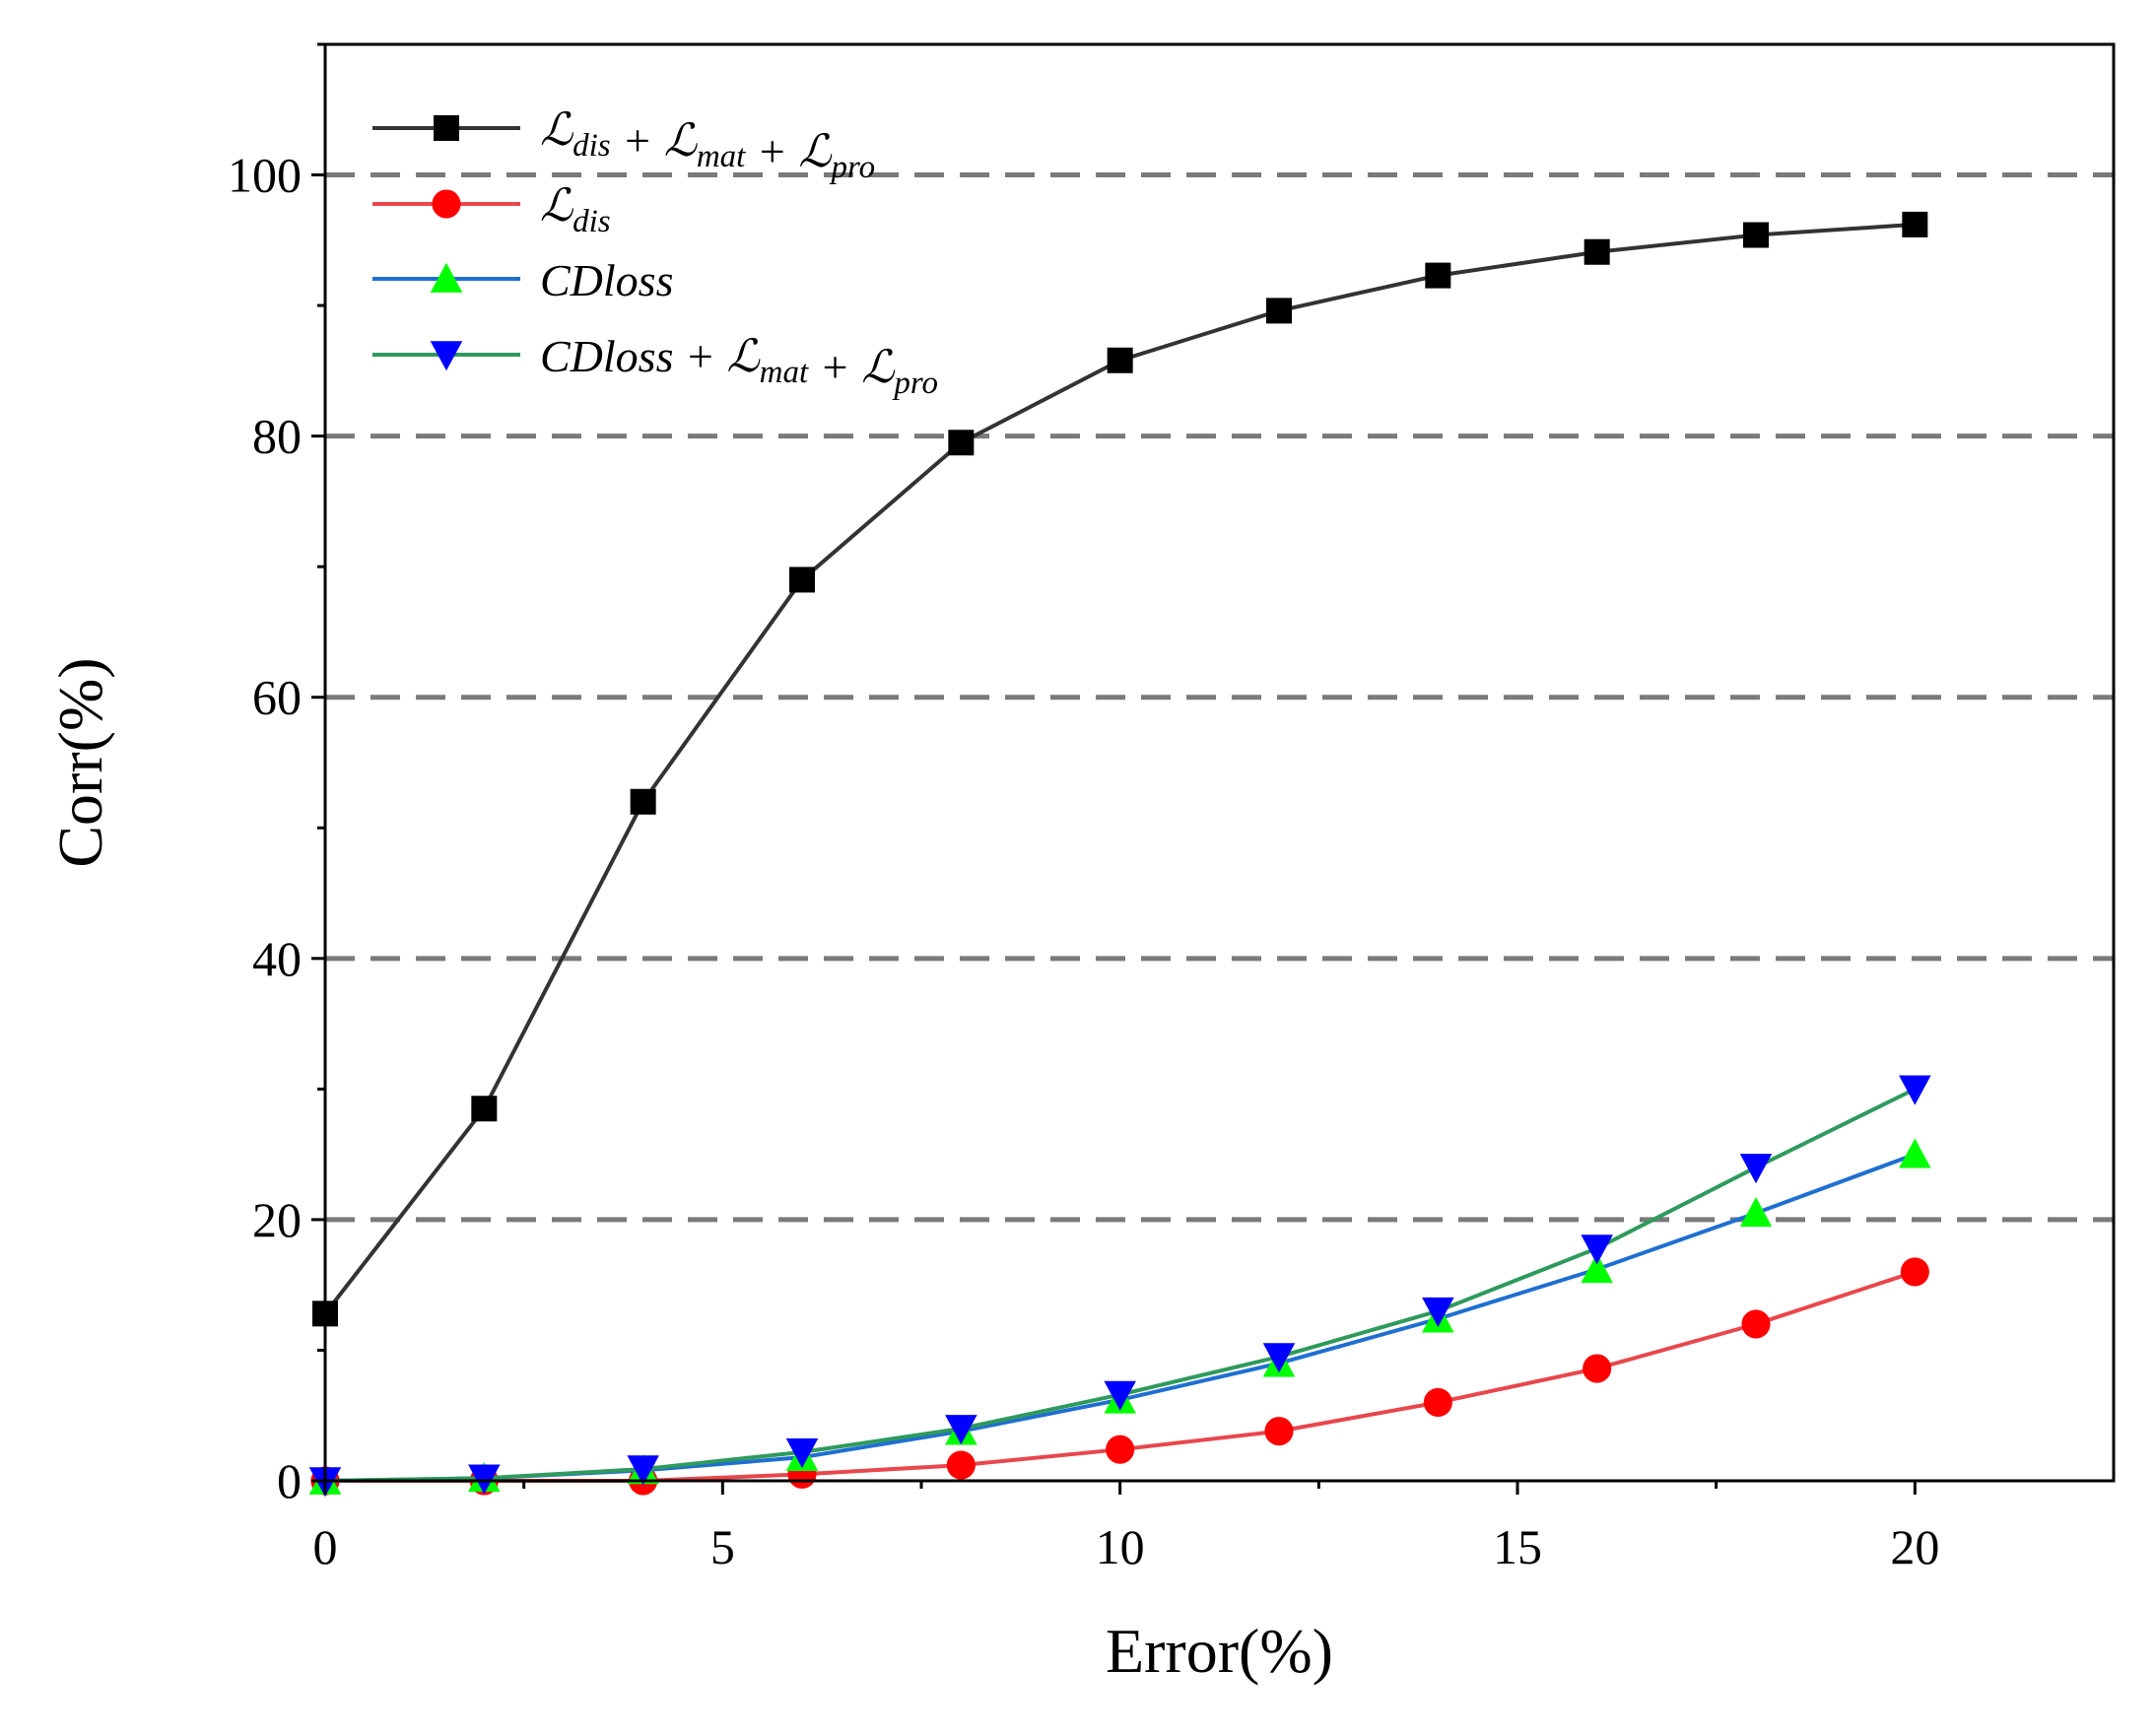 The image size is (2156, 1735). Describe the element at coordinates (289, 1480) in the screenshot. I see `y-tick-label: 0` at that location.